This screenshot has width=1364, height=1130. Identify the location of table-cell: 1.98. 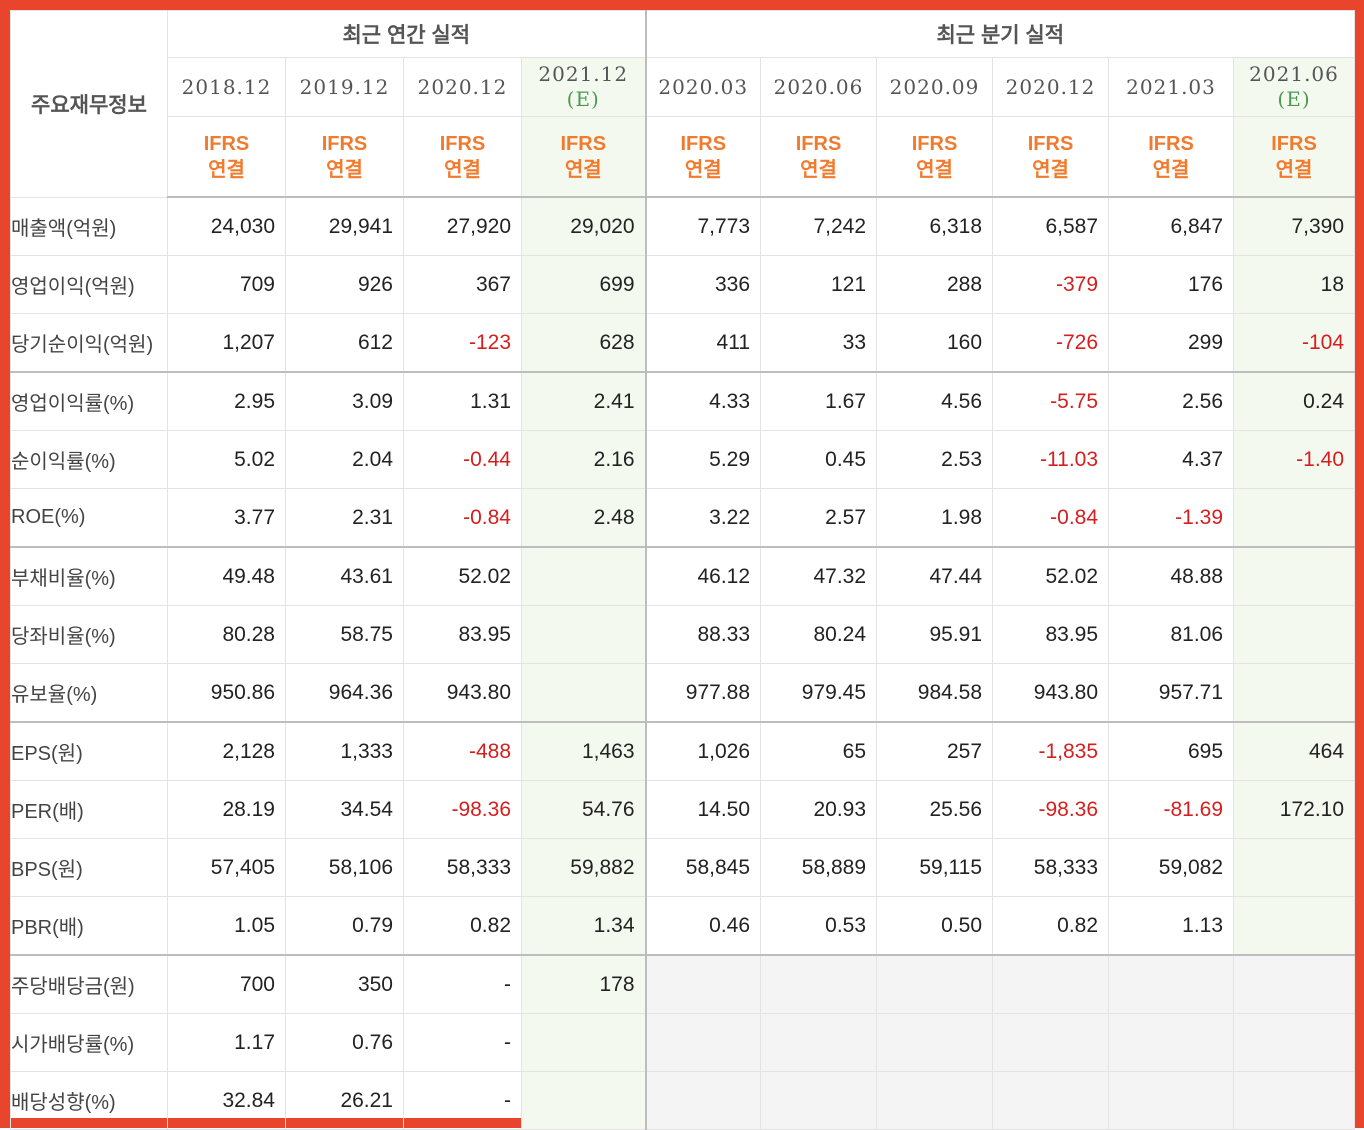
(935, 518).